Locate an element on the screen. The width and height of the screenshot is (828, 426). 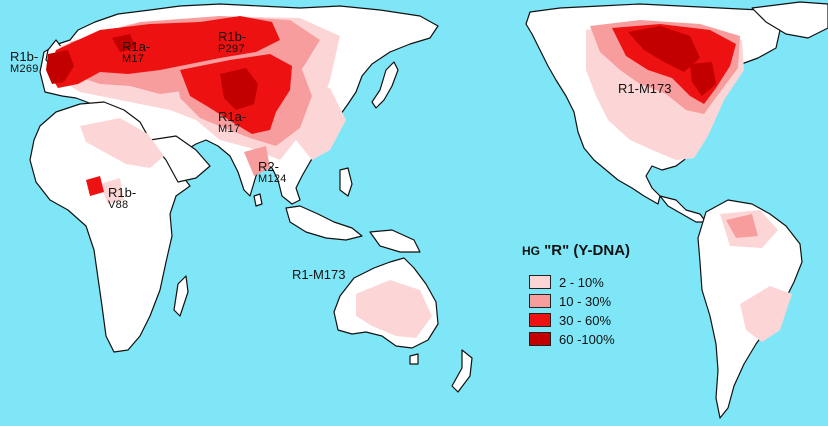
legend-title: HG "R" (Y-DNA) is located at coordinates (576, 250).